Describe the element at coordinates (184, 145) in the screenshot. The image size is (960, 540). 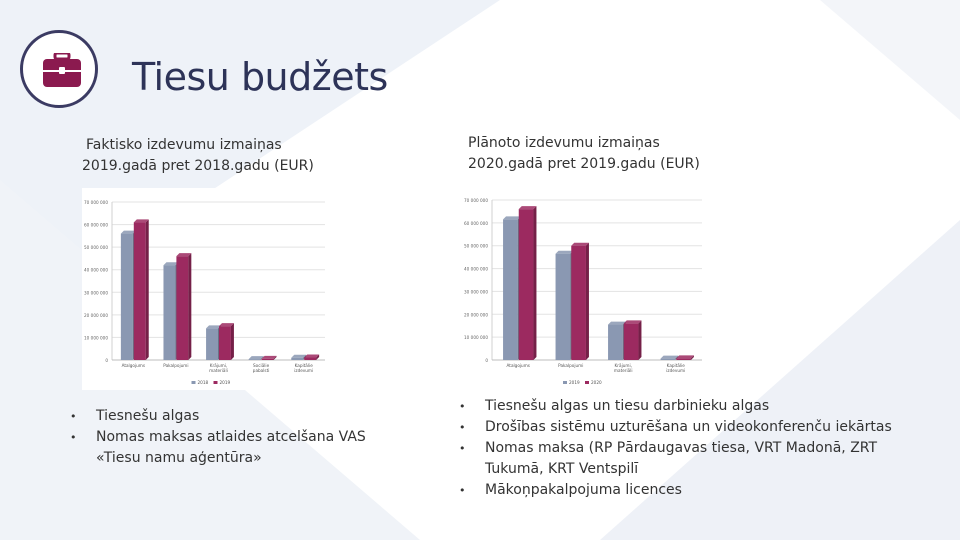
I see `left-subtitle-line1: Faktisko izdevumu izmaiņas` at that location.